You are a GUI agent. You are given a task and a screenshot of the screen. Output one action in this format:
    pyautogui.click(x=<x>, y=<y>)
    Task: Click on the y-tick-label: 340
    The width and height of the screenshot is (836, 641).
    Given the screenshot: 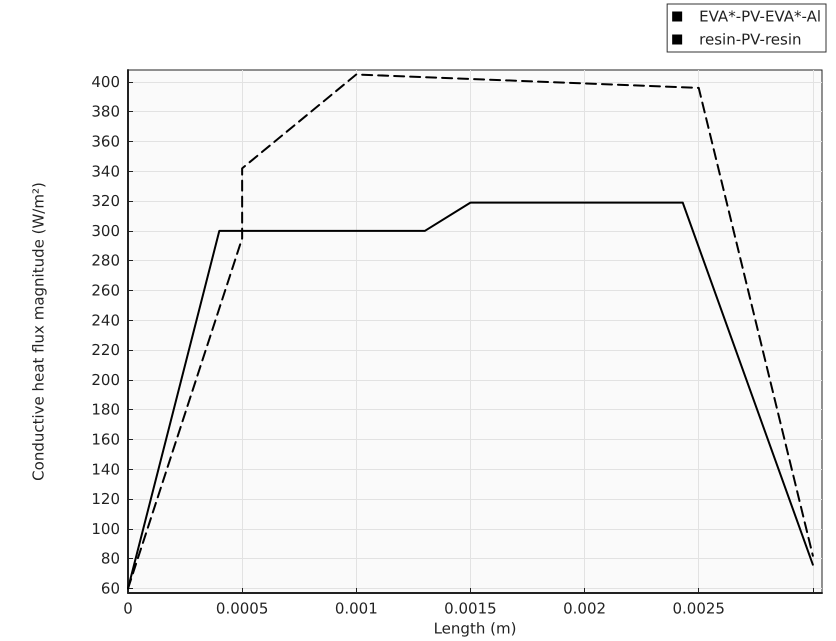 What is the action you would take?
    pyautogui.click(x=105, y=171)
    